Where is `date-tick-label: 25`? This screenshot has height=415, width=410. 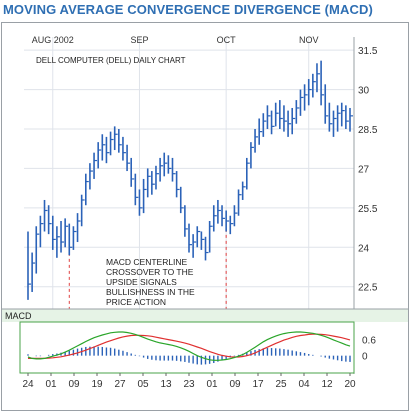 date-tick-label: 25 is located at coordinates (281, 384).